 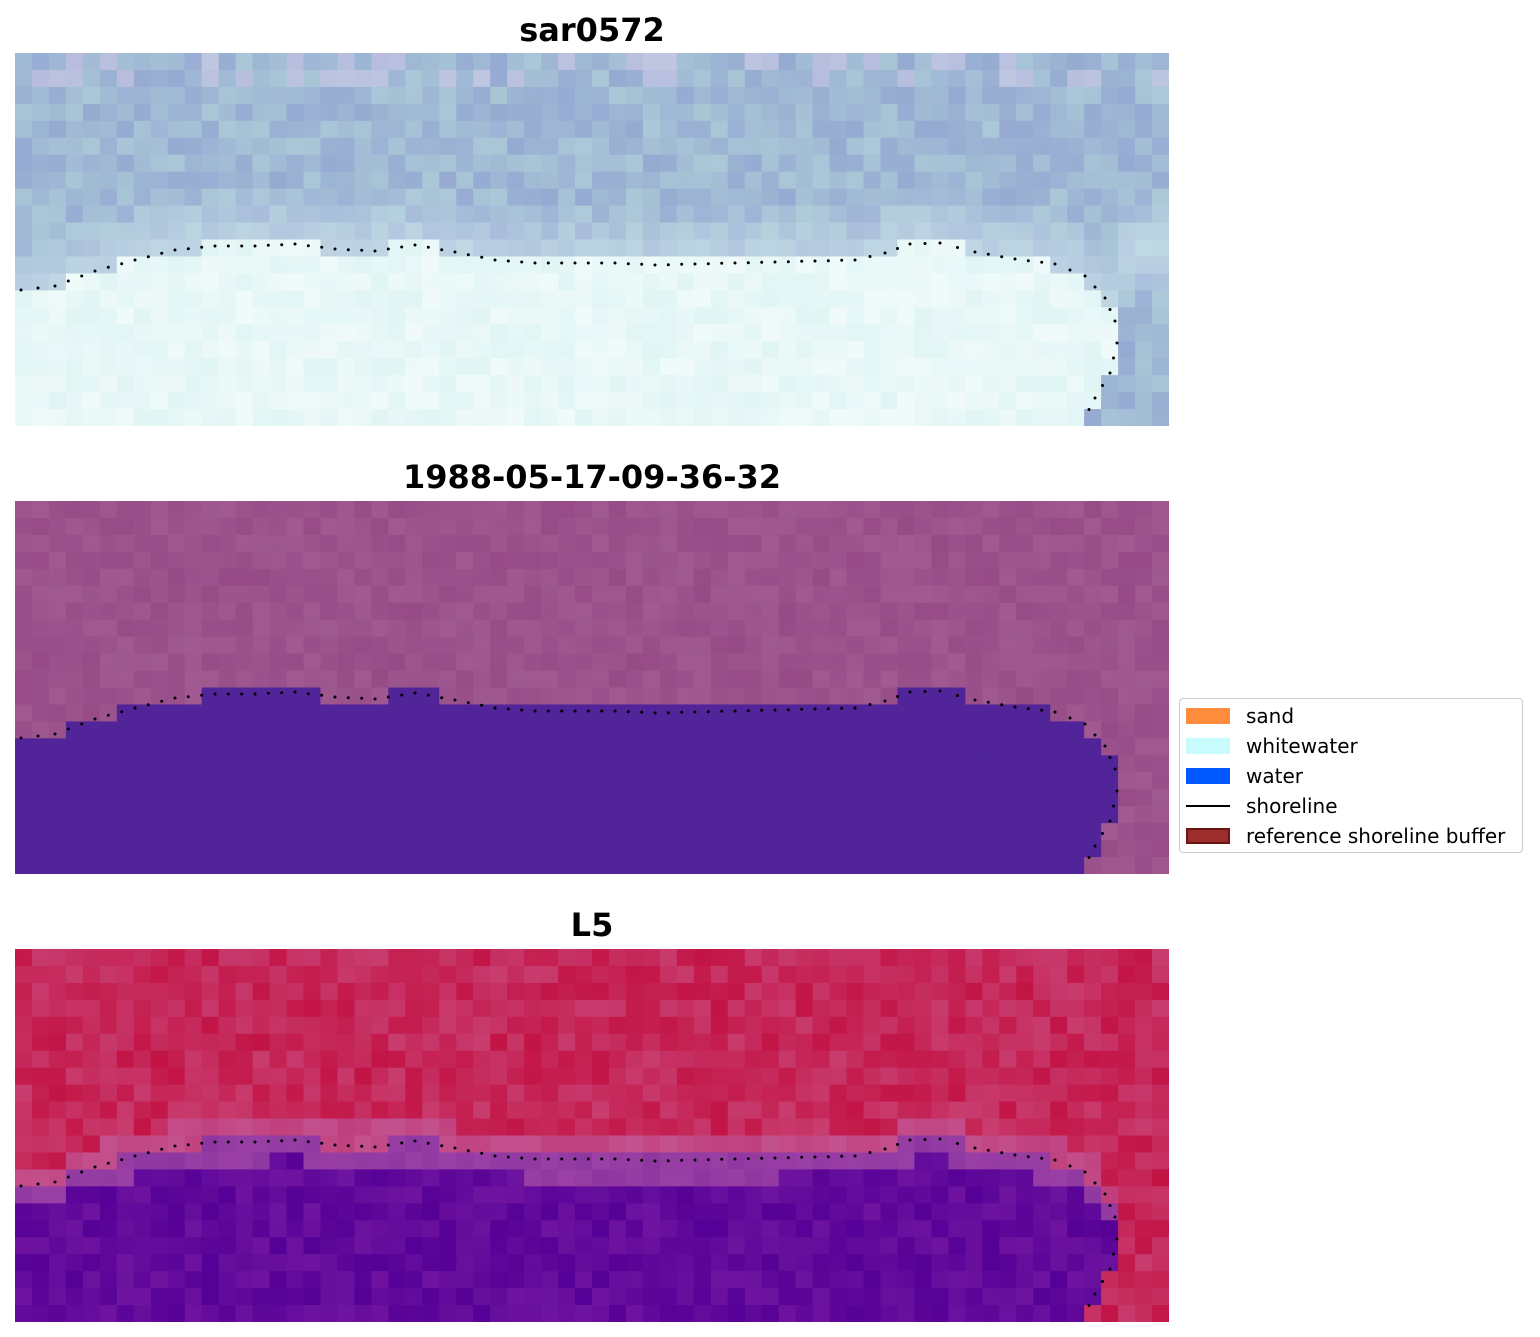 I want to click on legend-swatch-water, so click(x=1208, y=776).